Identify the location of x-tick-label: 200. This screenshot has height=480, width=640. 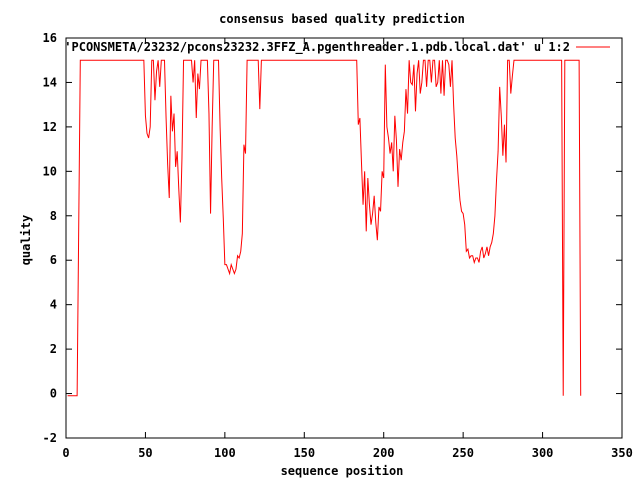
(384, 453).